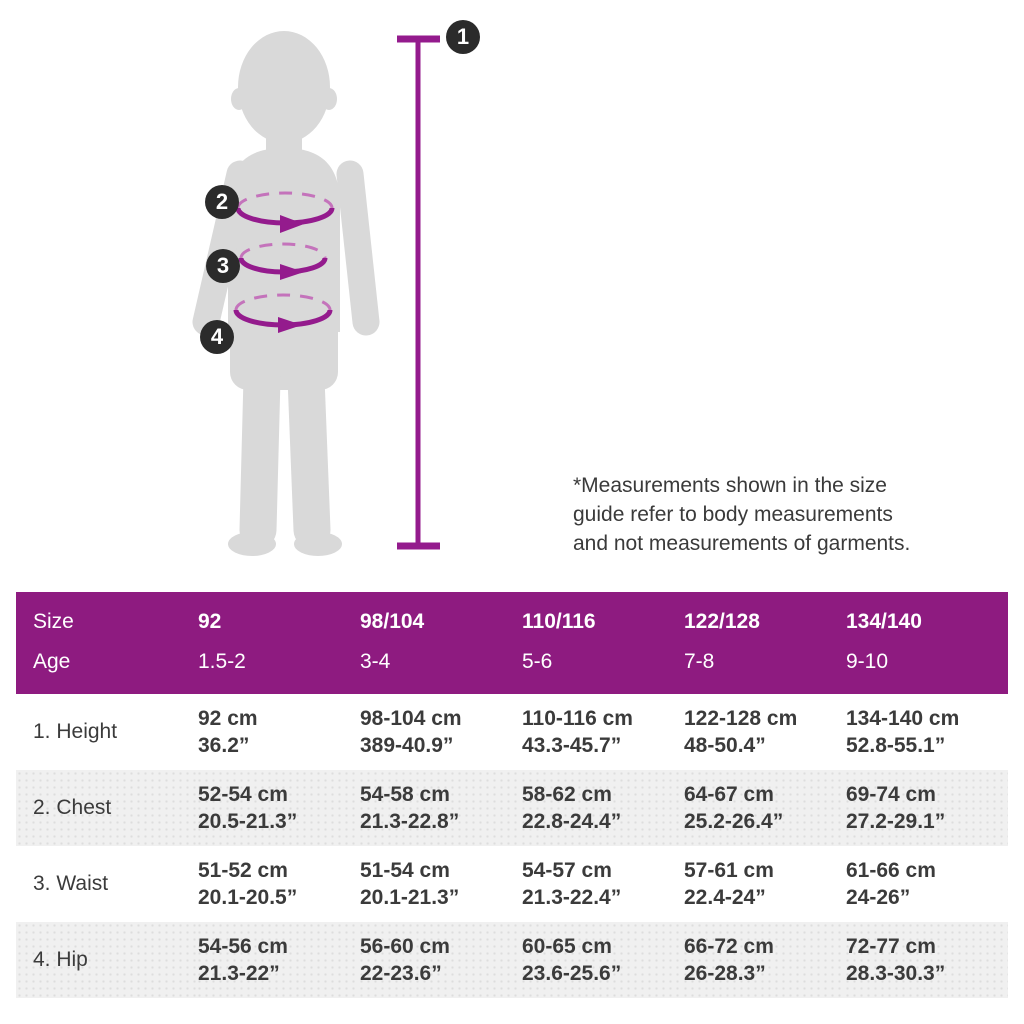 The image size is (1024, 1024). Describe the element at coordinates (926, 884) in the screenshot. I see `size-cell: 61-66 cm 24-26”` at that location.